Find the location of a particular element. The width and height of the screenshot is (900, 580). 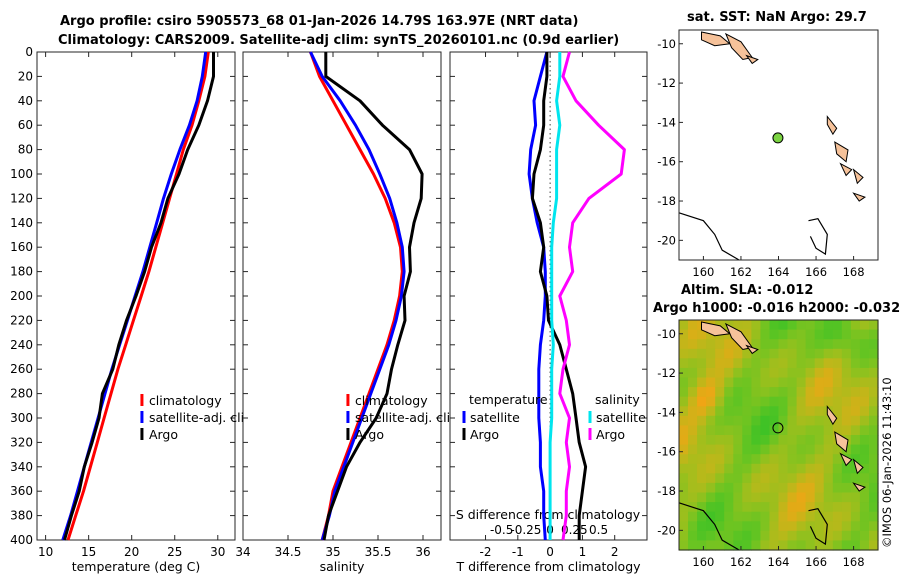

x-tick-label: 30 is located at coordinates (217, 552).